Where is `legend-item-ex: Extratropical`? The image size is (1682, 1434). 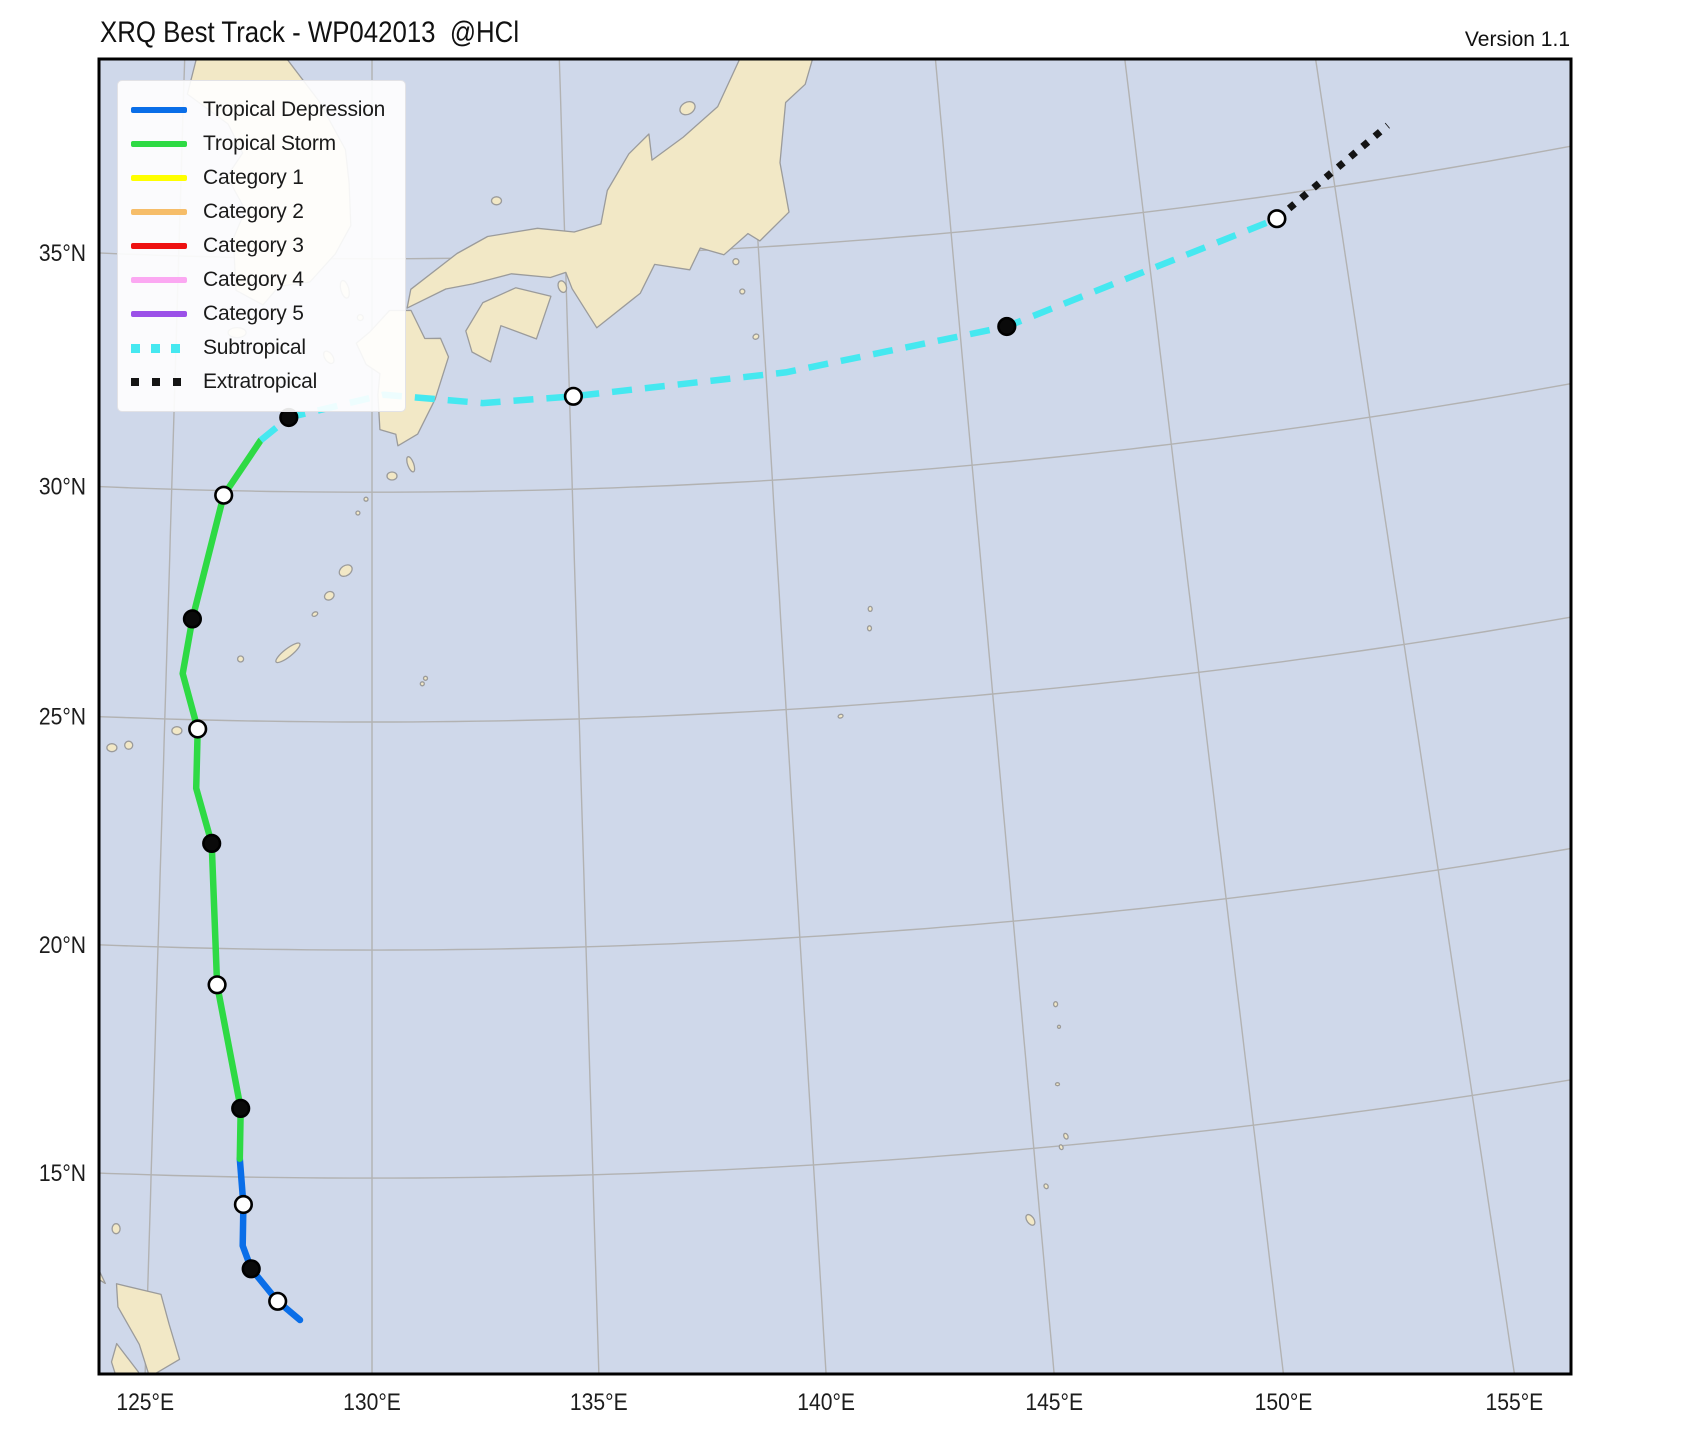 legend-item-ex: Extratropical is located at coordinates (258, 382).